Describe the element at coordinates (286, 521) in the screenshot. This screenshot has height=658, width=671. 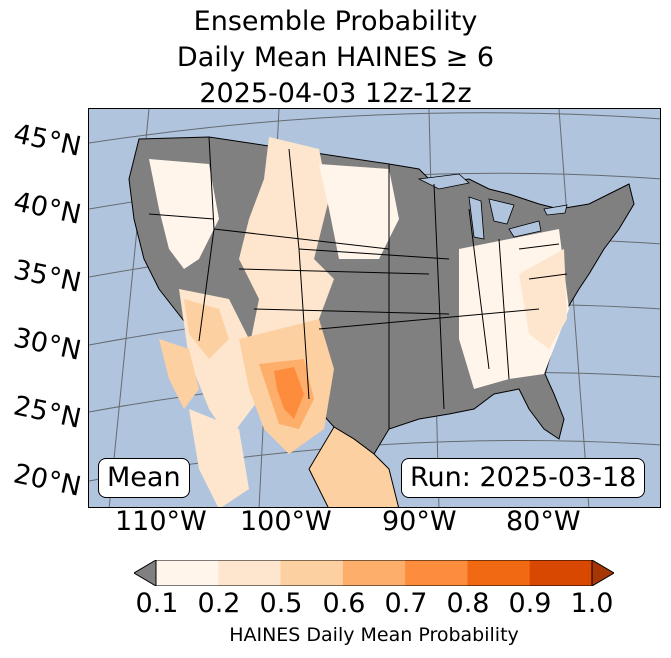
I see `lon-label-100: 100°W` at that location.